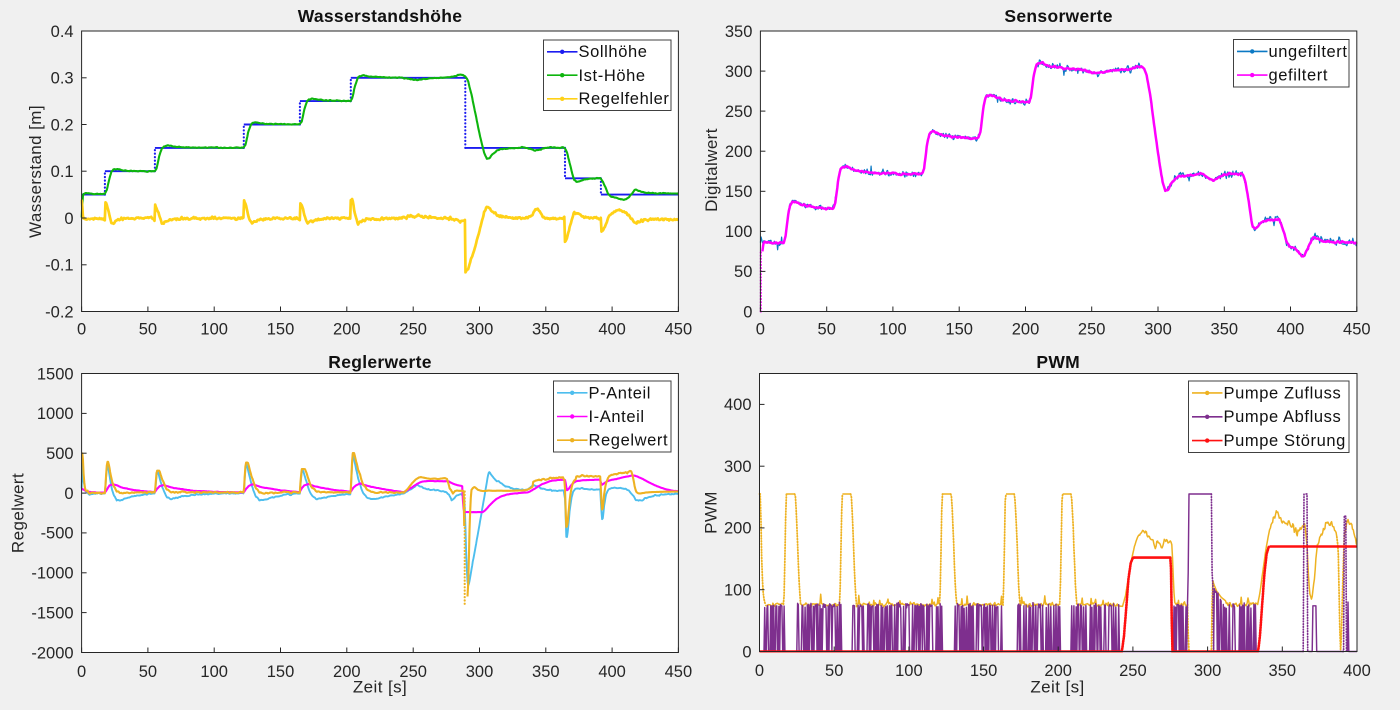 This screenshot has width=1400, height=710. What do you see at coordinates (624, 99) in the screenshot?
I see `svg-text: Regelfehler` at bounding box center [624, 99].